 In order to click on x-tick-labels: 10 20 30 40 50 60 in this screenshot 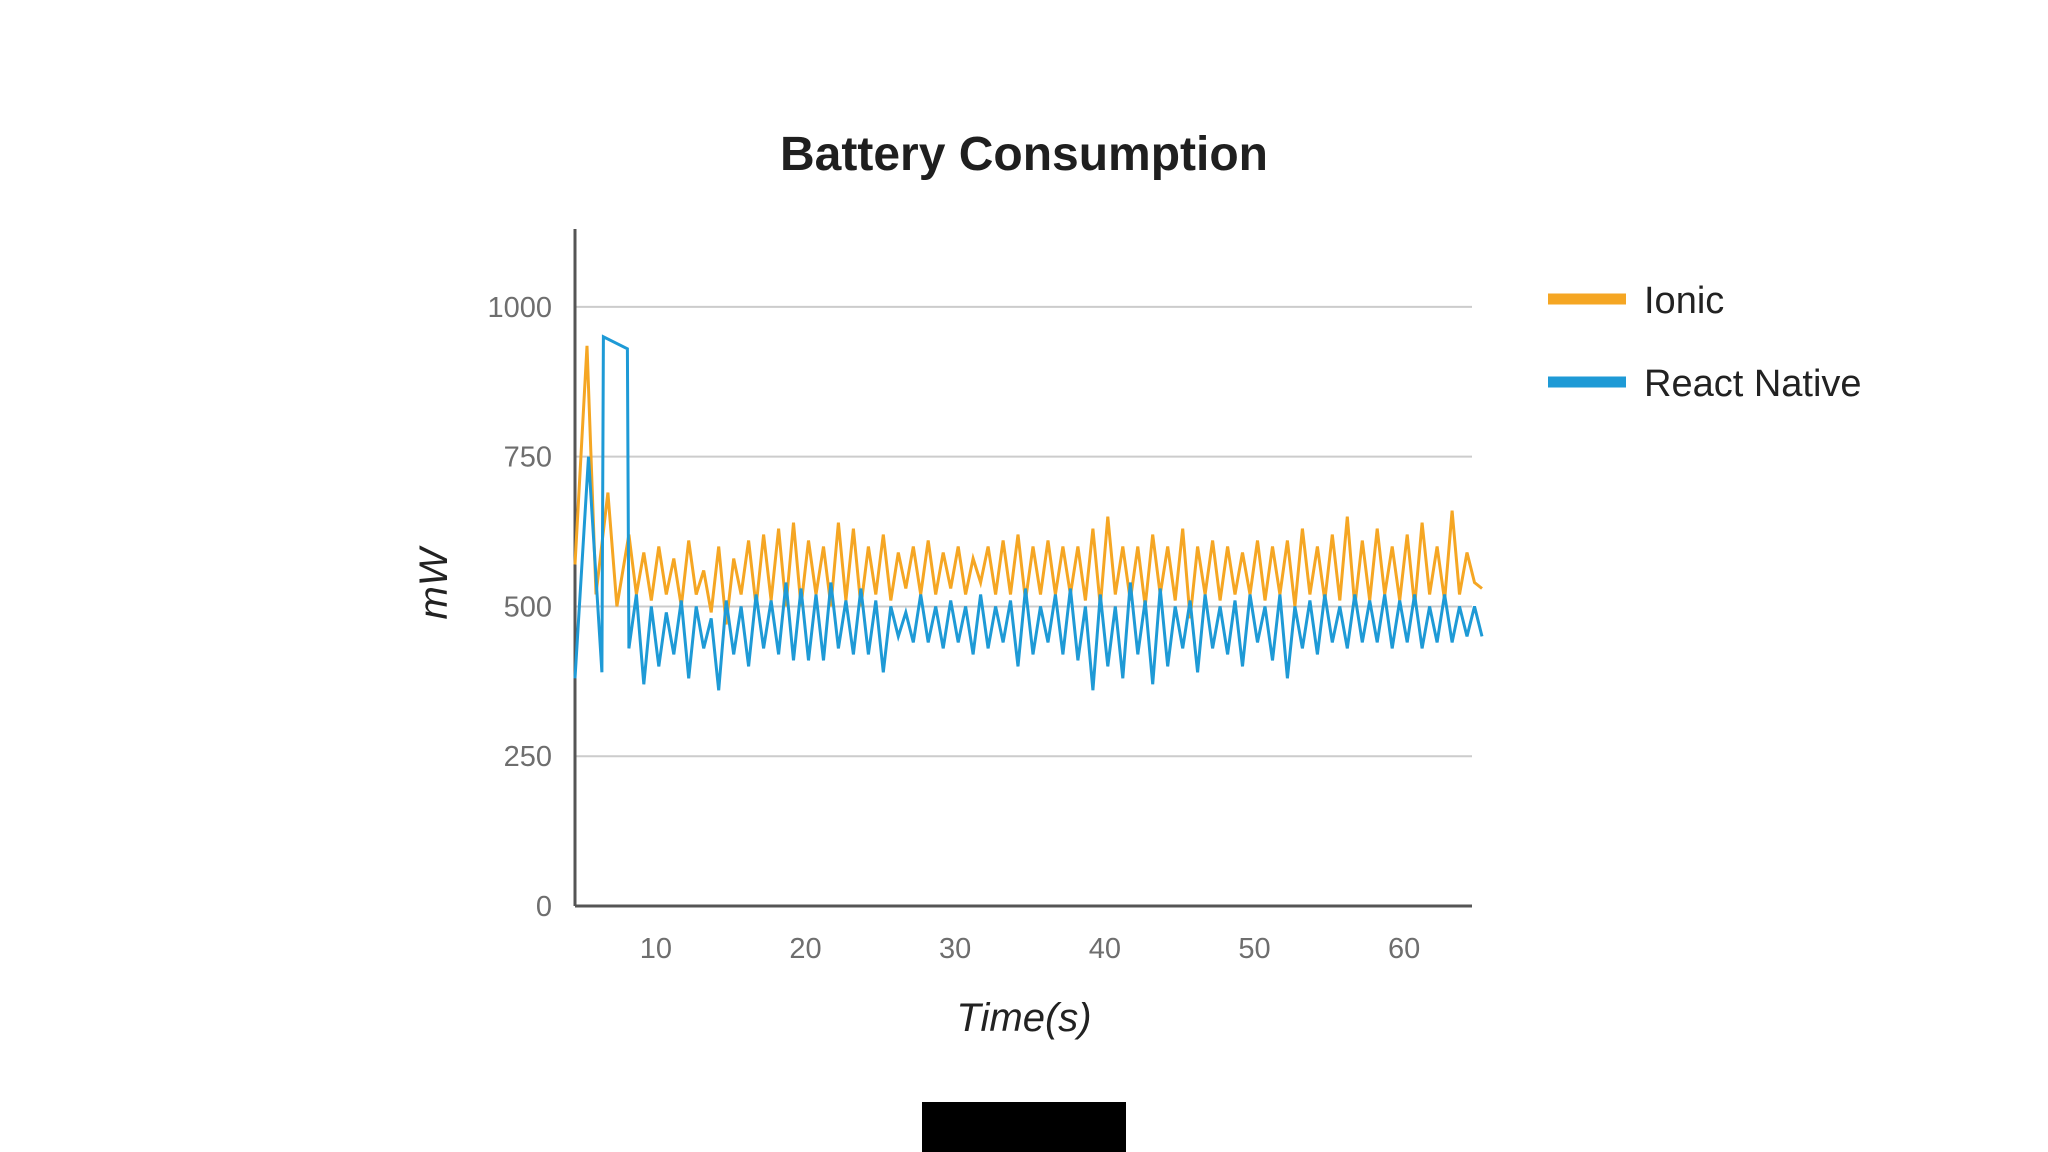, I will do `click(1030, 949)`.